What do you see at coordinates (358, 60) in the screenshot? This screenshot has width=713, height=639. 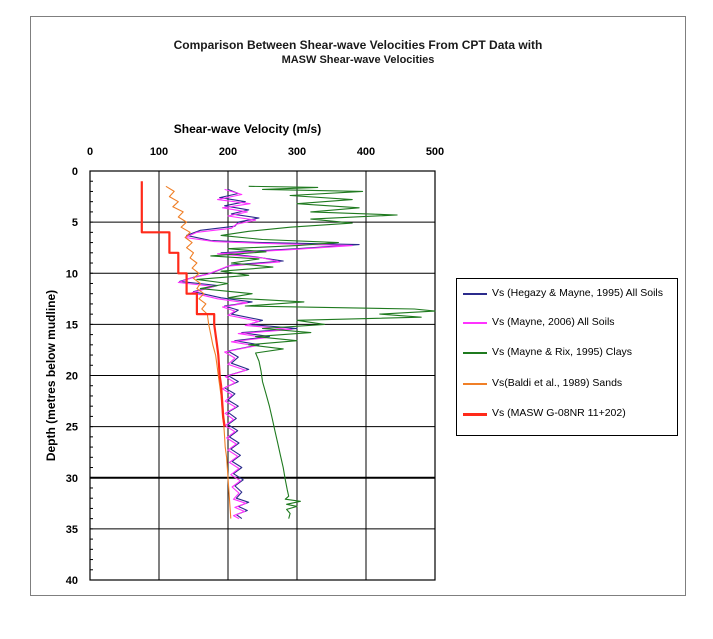 I see `chart-title-line-2: MASW Shear-wave Velocities` at bounding box center [358, 60].